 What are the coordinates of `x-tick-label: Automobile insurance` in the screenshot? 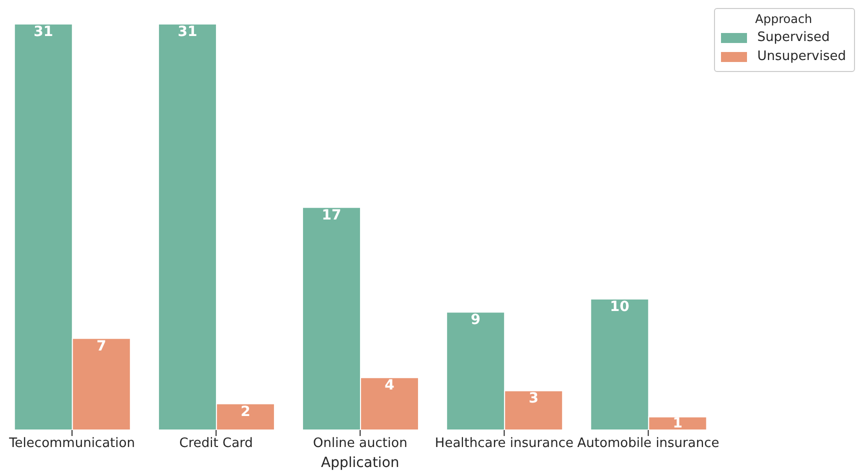 It's located at (648, 444).